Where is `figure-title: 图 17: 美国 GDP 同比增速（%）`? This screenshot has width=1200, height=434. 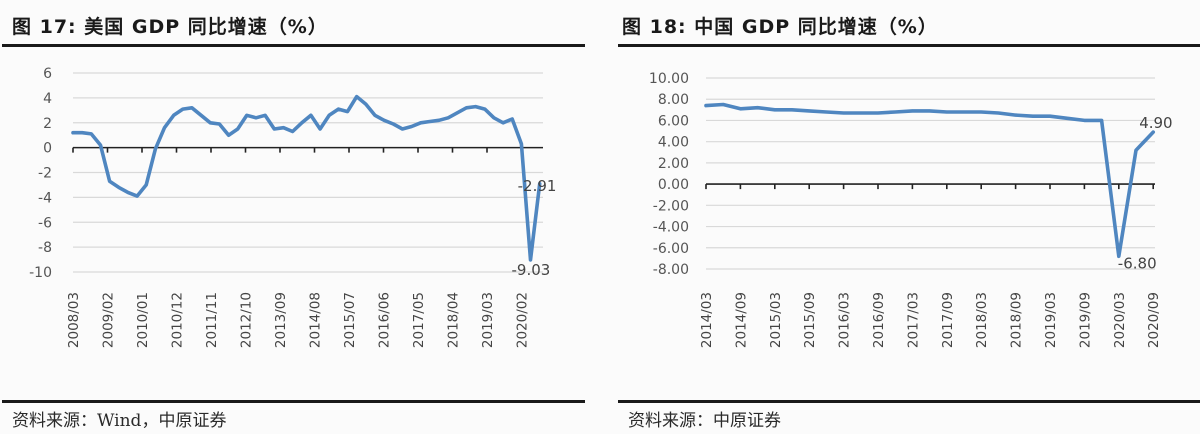 figure-title: 图 17: 美国 GDP 同比增速（%） is located at coordinates (170, 27).